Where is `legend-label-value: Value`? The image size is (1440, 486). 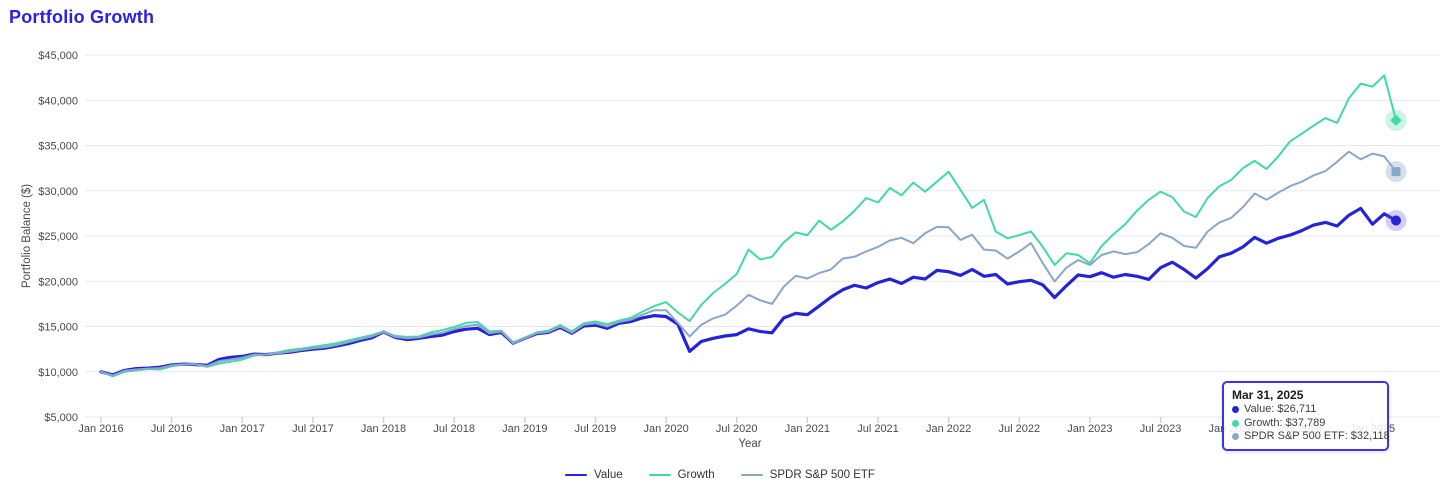 legend-label-value: Value is located at coordinates (608, 475).